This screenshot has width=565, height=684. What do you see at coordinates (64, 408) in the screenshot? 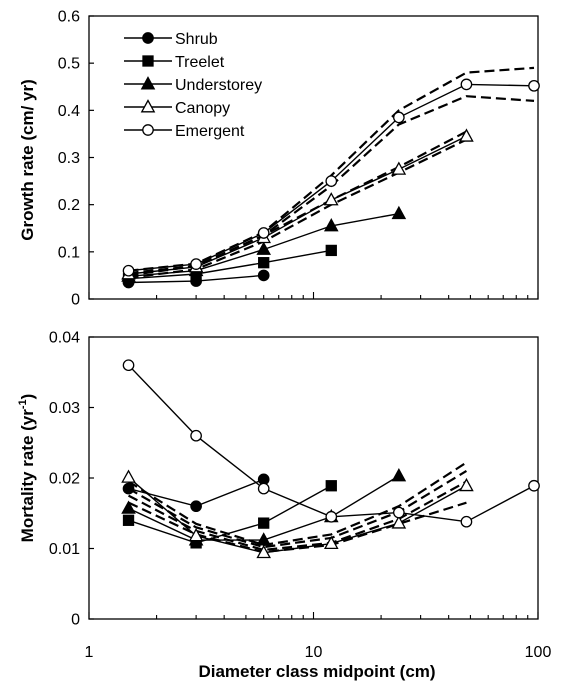
I see `y-tick-label: 0.03` at bounding box center [64, 408].